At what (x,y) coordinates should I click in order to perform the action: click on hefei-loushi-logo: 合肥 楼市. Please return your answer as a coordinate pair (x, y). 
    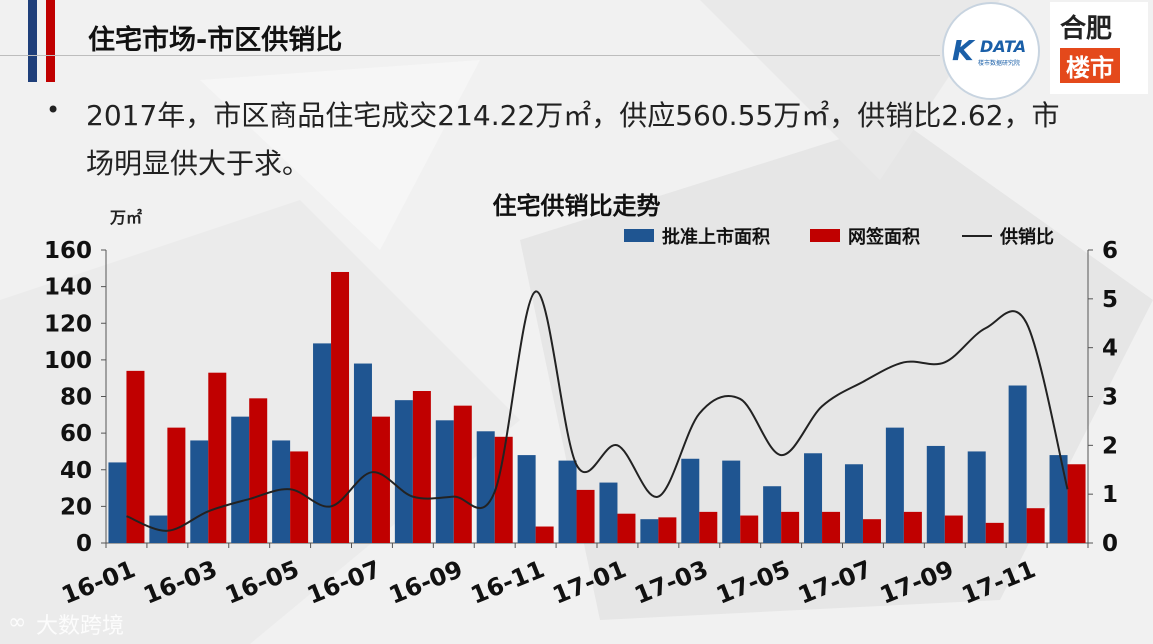
    Looking at the image, I should click on (1099, 48).